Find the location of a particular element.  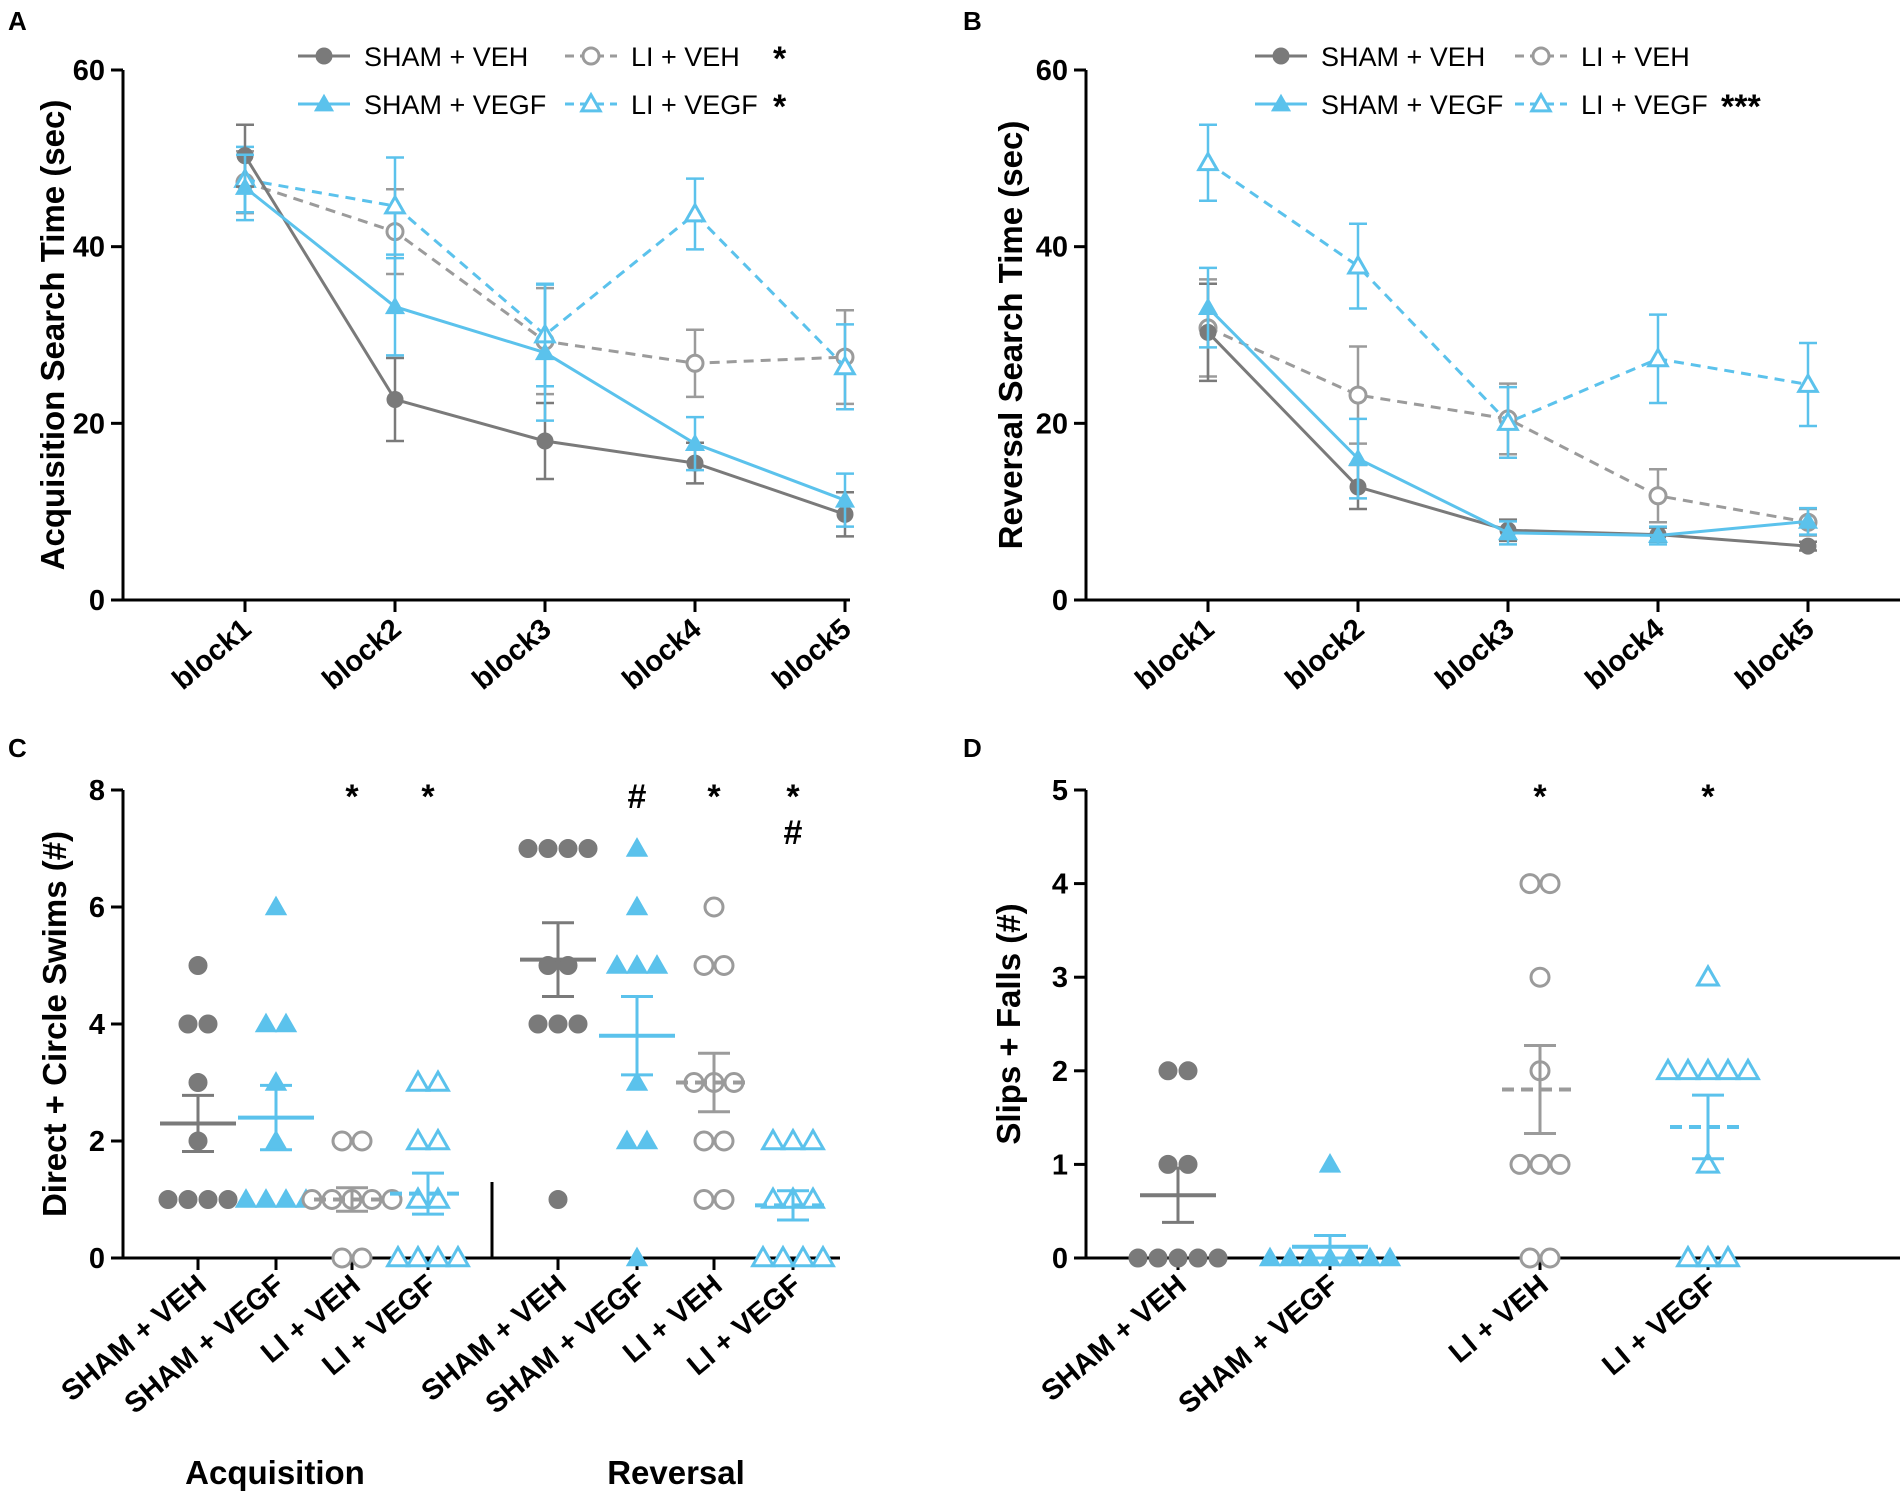

y-axis-title: Acquisition Search Time (sec) is located at coordinates (52, 335).